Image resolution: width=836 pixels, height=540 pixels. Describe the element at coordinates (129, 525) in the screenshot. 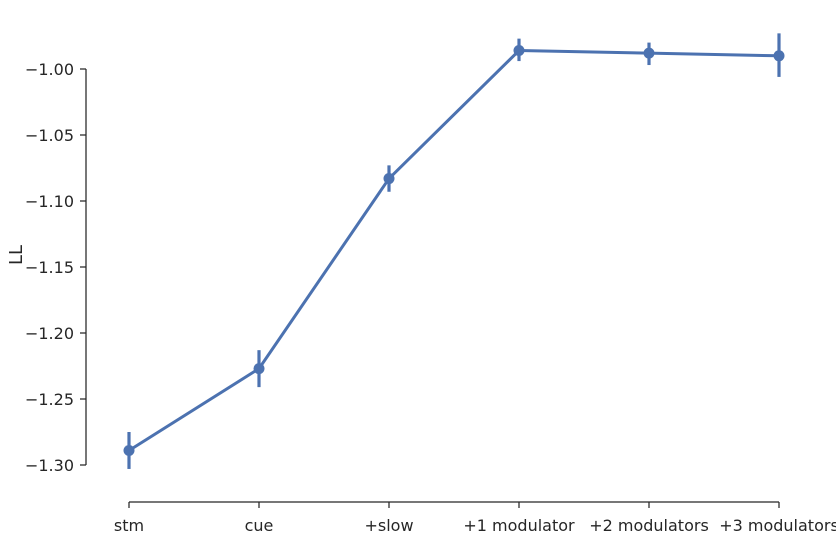

I see `x-tick-label: stm` at that location.